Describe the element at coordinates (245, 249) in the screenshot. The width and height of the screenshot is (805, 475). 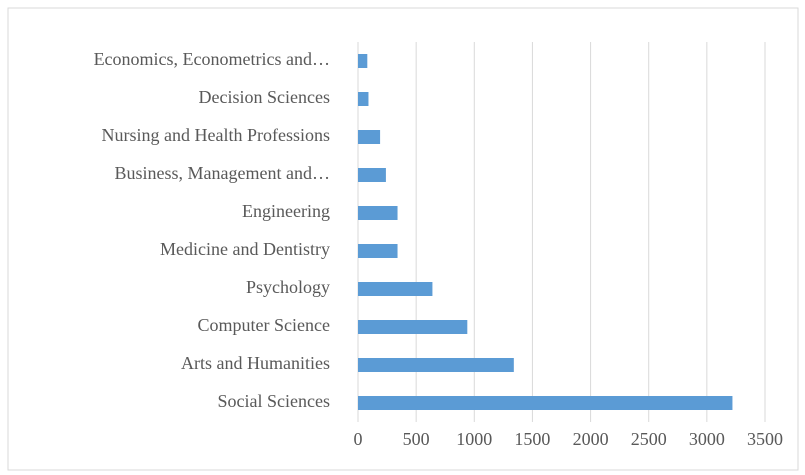
I see `y-tick-label: Medicine and Dentistry` at that location.